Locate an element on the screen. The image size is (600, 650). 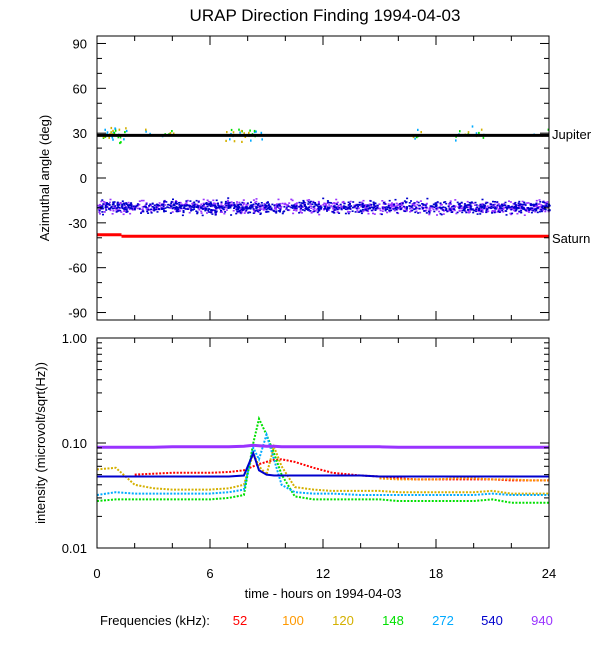
intensity-tick-label: 0.01 is located at coordinates (74, 548).